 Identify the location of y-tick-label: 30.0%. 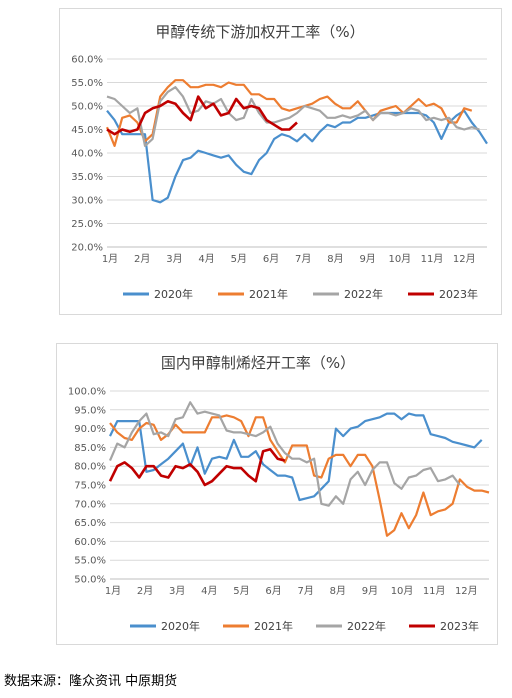
(87, 201).